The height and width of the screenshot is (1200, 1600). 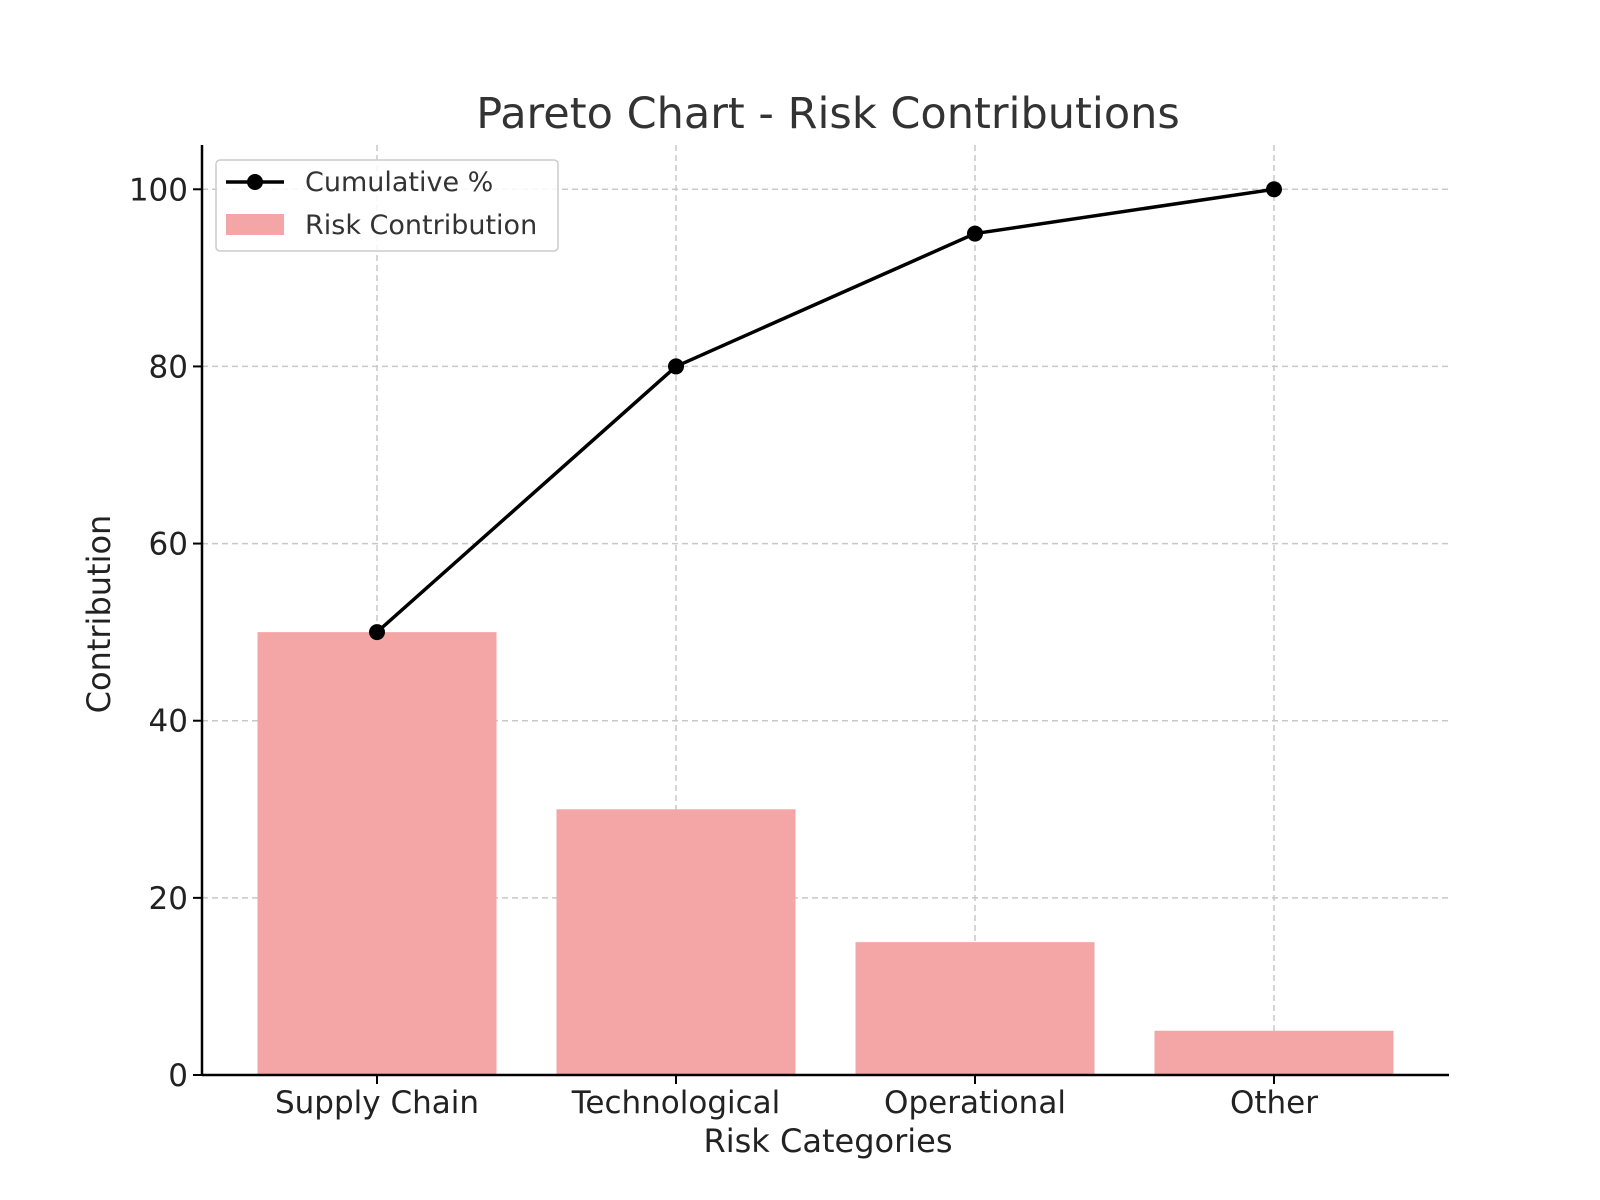 I want to click on y-tick-label: 0, so click(x=178, y=1076).